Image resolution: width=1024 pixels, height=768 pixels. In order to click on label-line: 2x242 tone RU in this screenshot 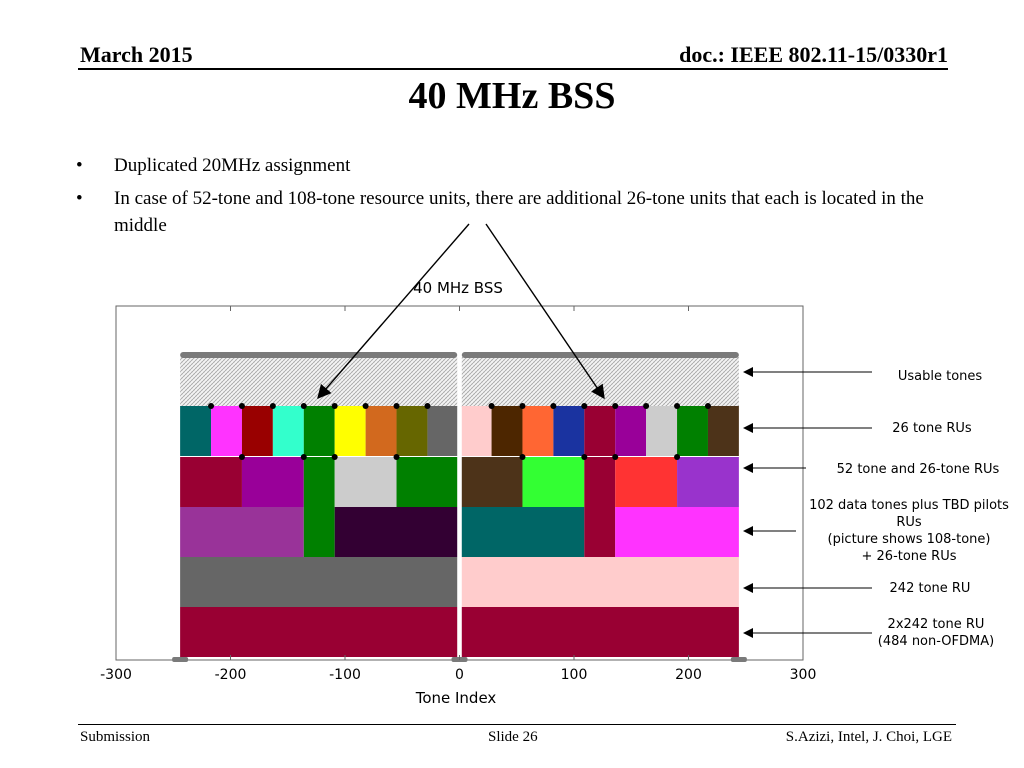, I will do `click(936, 624)`.